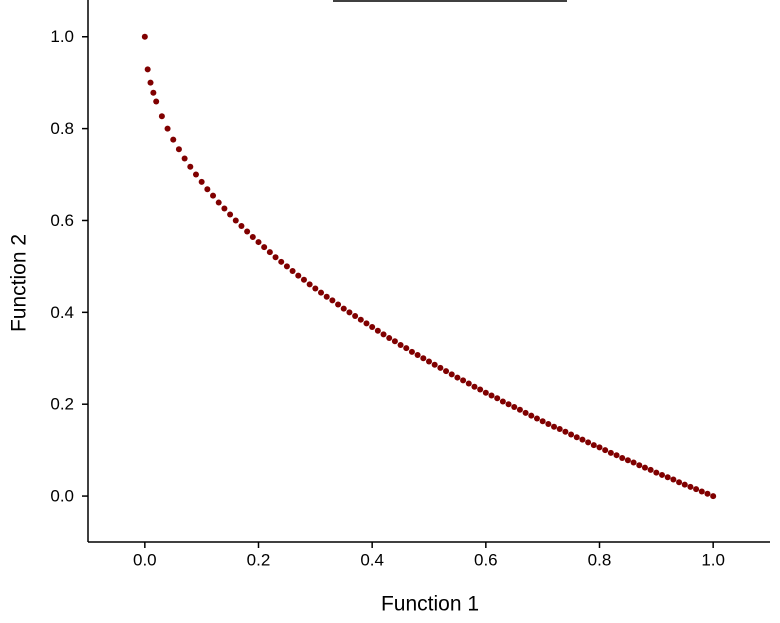 This screenshot has height=623, width=780. Describe the element at coordinates (62, 312) in the screenshot. I see `y-tick-label: 0.4` at that location.